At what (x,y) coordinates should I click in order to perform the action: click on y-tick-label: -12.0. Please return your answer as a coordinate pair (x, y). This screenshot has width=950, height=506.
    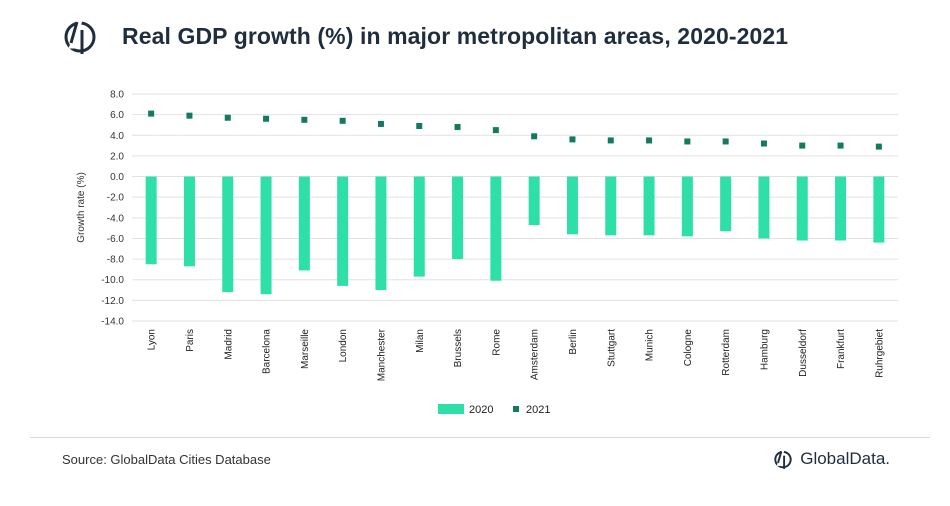
    Looking at the image, I should click on (112, 301).